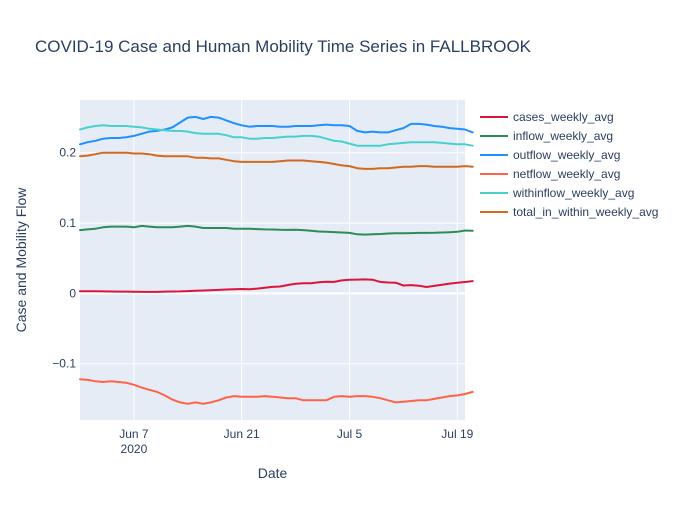  I want to click on series-line-cases_weekly_avg, so click(276, 285).